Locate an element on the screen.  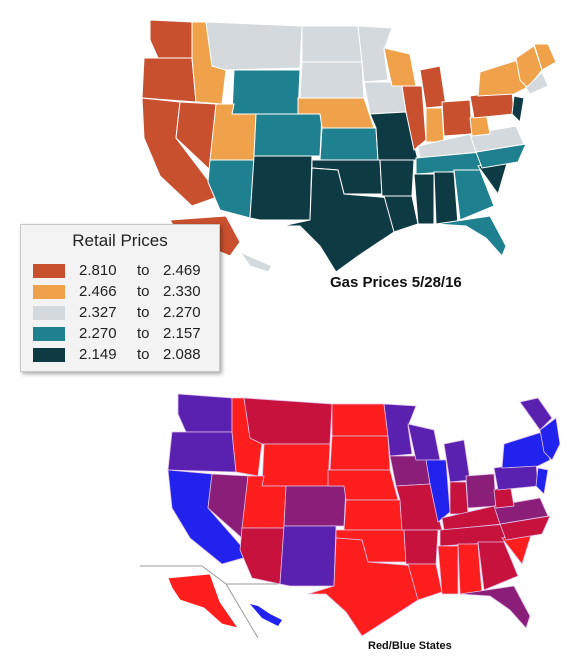
legend-row: 2.466 to 2.330 is located at coordinates (123, 292).